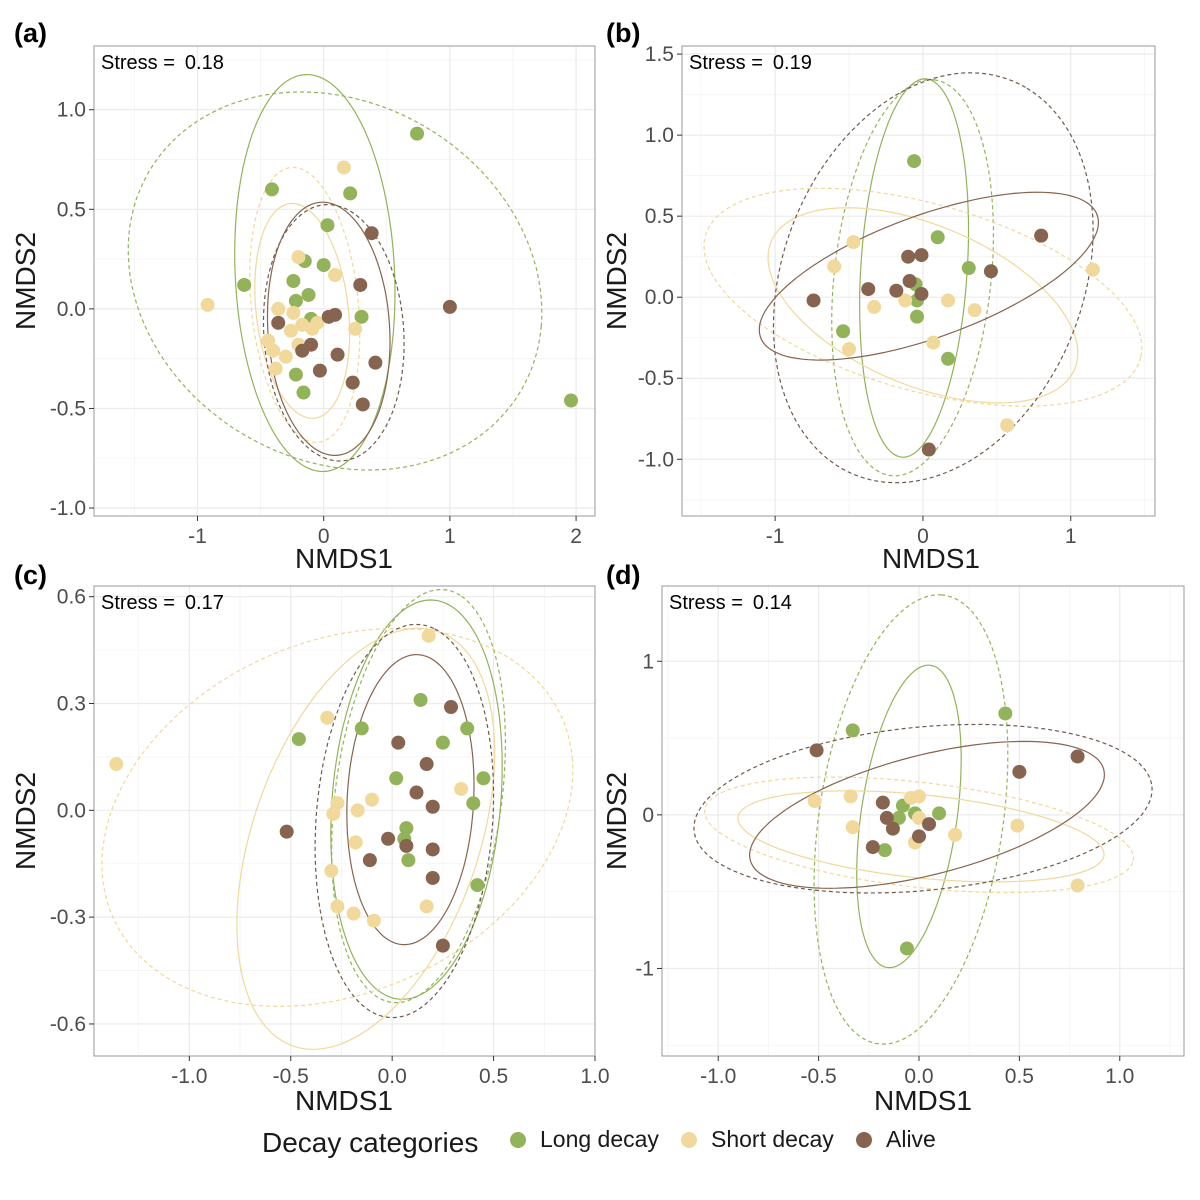  What do you see at coordinates (1119, 1076) in the screenshot?
I see `x-tick-label: 1.0` at bounding box center [1119, 1076].